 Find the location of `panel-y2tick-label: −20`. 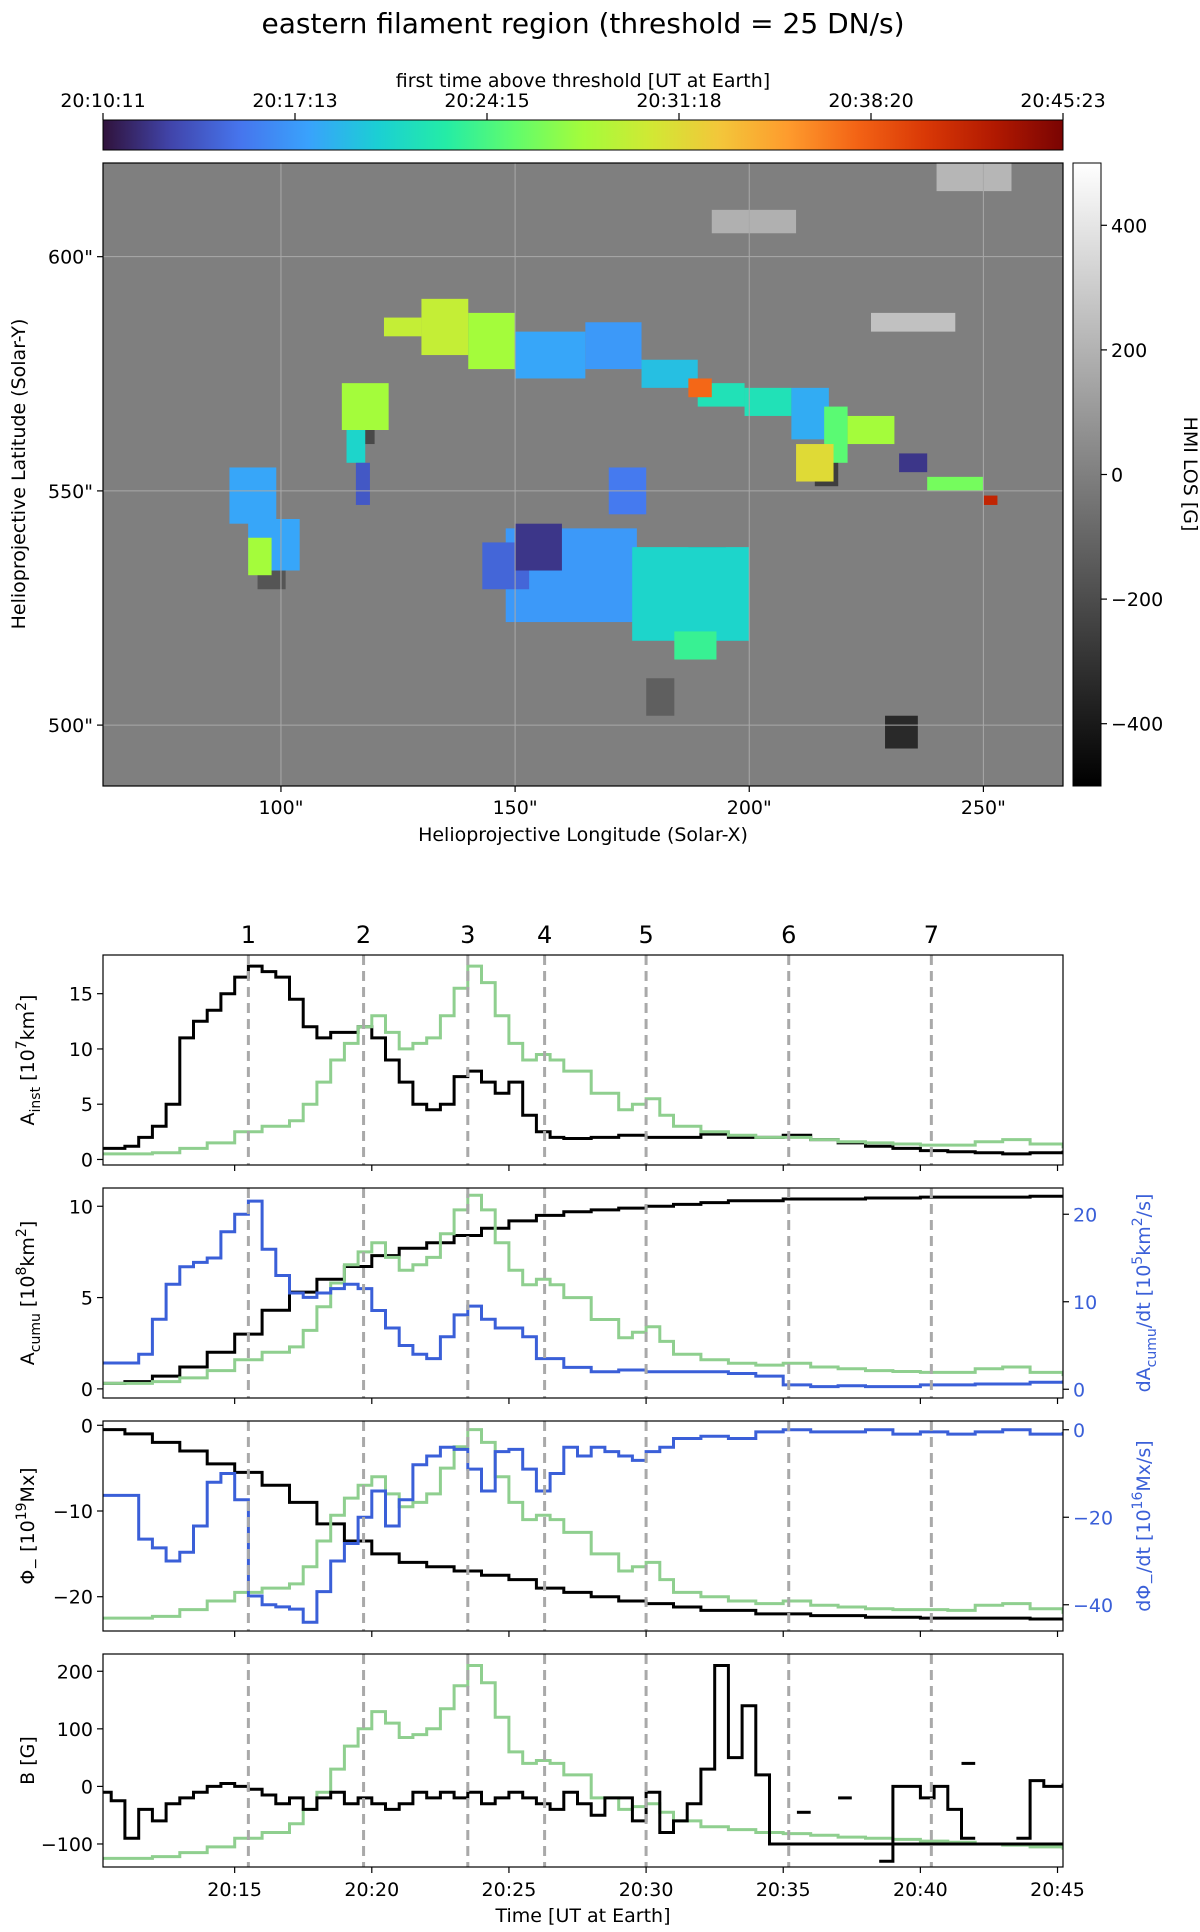

panel-y2tick-label: −20 is located at coordinates (1093, 1518).